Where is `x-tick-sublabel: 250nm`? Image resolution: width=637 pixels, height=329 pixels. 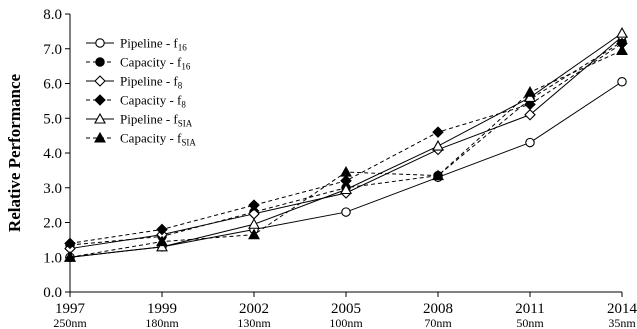 x-tick-sublabel: 250nm is located at coordinates (70, 322).